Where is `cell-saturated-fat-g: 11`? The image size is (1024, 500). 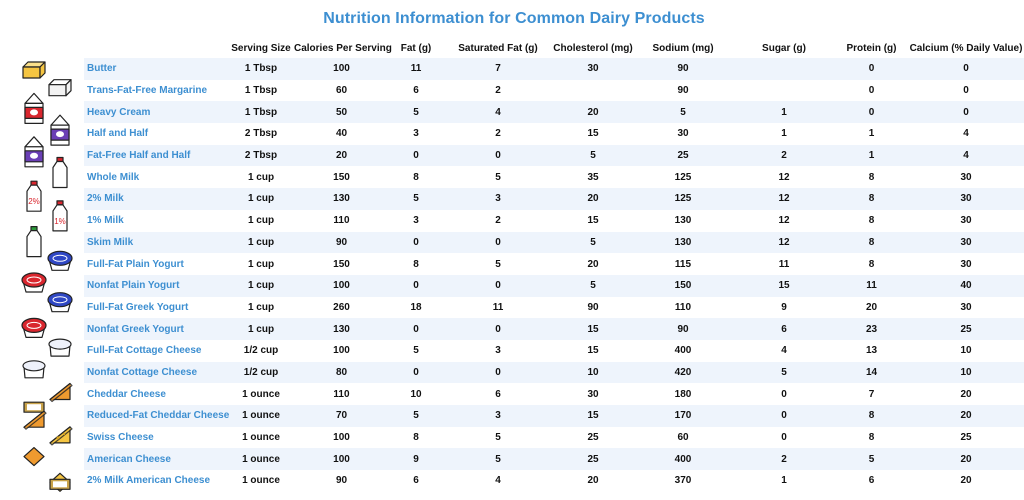
cell-saturated-fat-g: 11 is located at coordinates (498, 307).